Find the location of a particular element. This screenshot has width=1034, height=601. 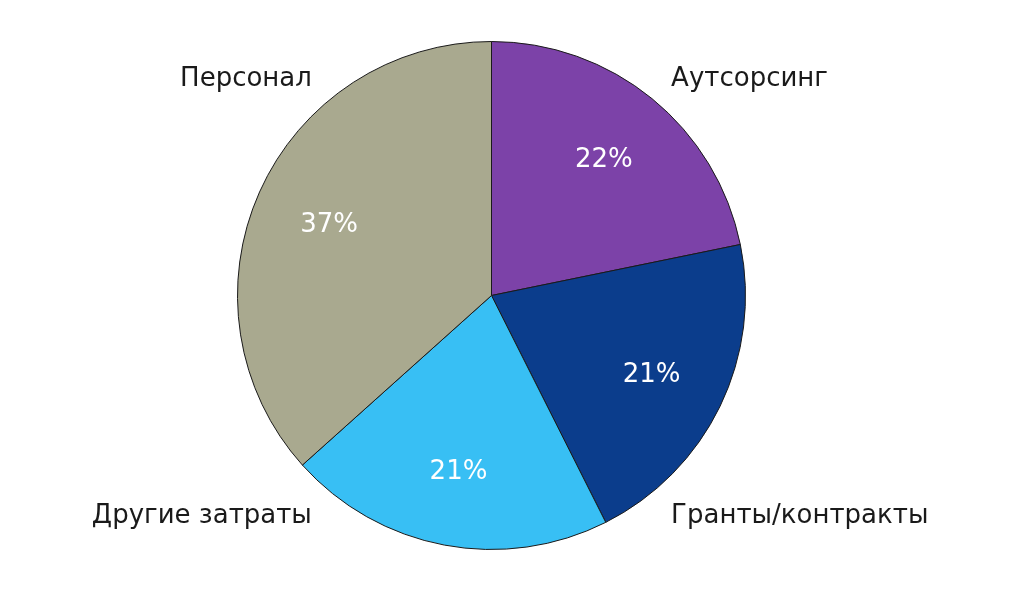

slice-label: Другие затраты is located at coordinates (201, 513).